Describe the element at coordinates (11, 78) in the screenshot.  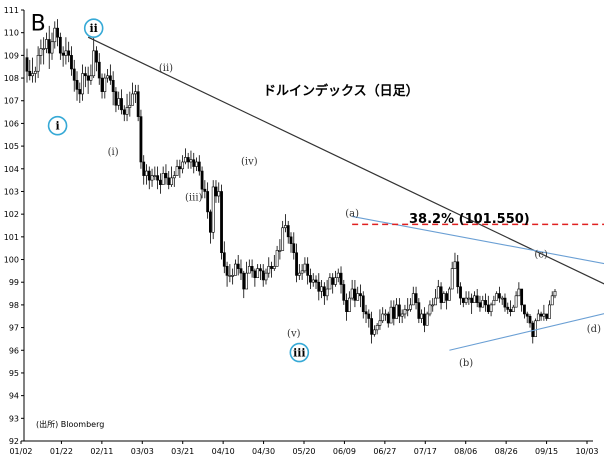
I see `y-tick-label: 108` at that location.